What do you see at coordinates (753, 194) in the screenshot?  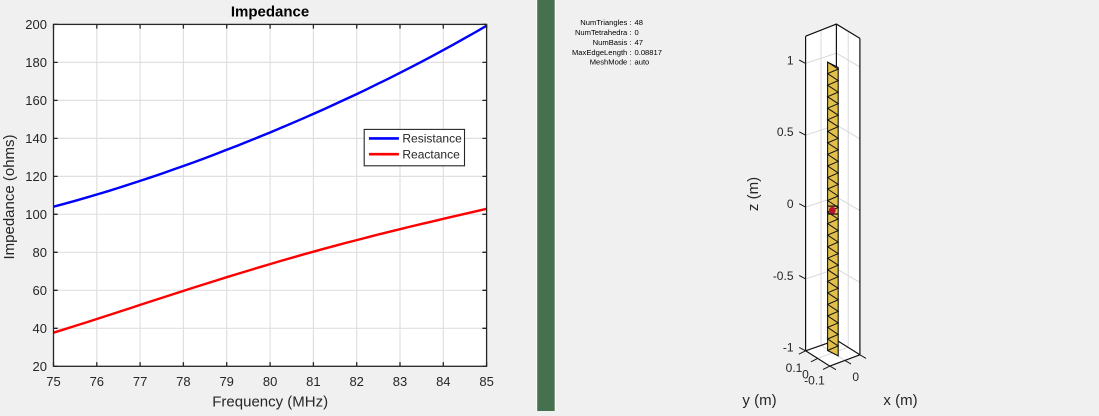 I see `svg-text: z (m)` at bounding box center [753, 194].